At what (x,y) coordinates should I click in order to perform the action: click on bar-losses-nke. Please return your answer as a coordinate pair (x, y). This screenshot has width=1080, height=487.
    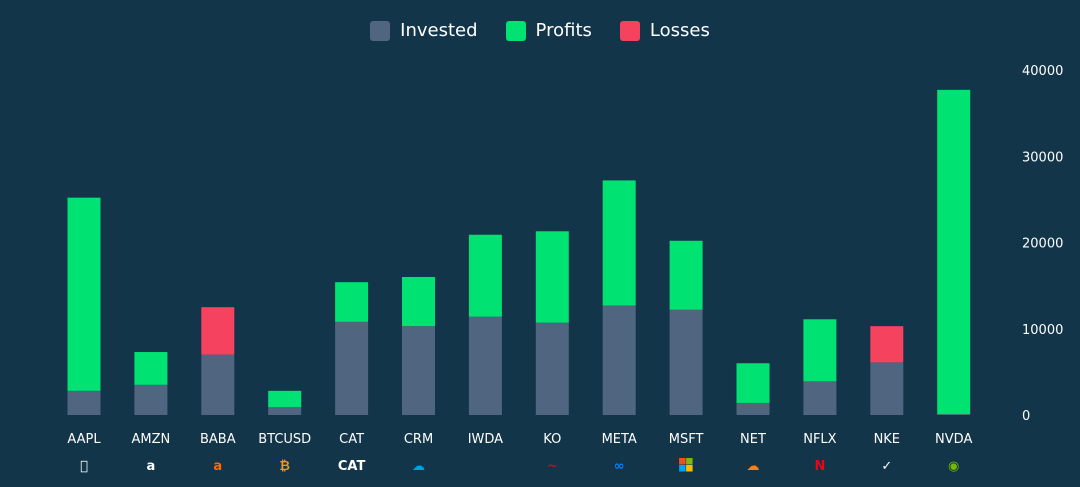
    Looking at the image, I should click on (887, 344).